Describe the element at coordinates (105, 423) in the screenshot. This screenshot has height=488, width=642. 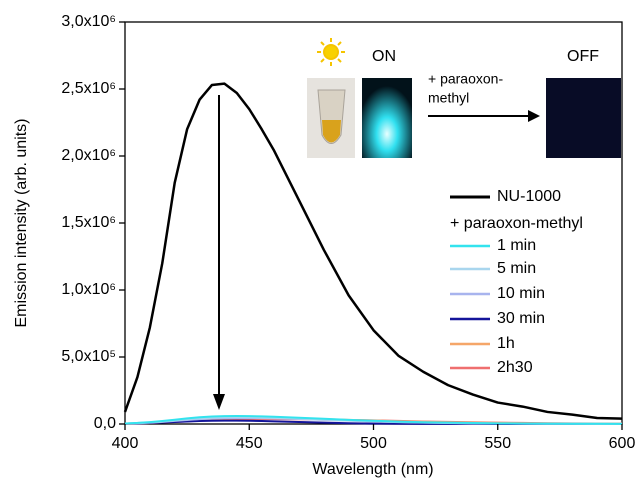
I see `y-tick-label: 0,0` at that location.